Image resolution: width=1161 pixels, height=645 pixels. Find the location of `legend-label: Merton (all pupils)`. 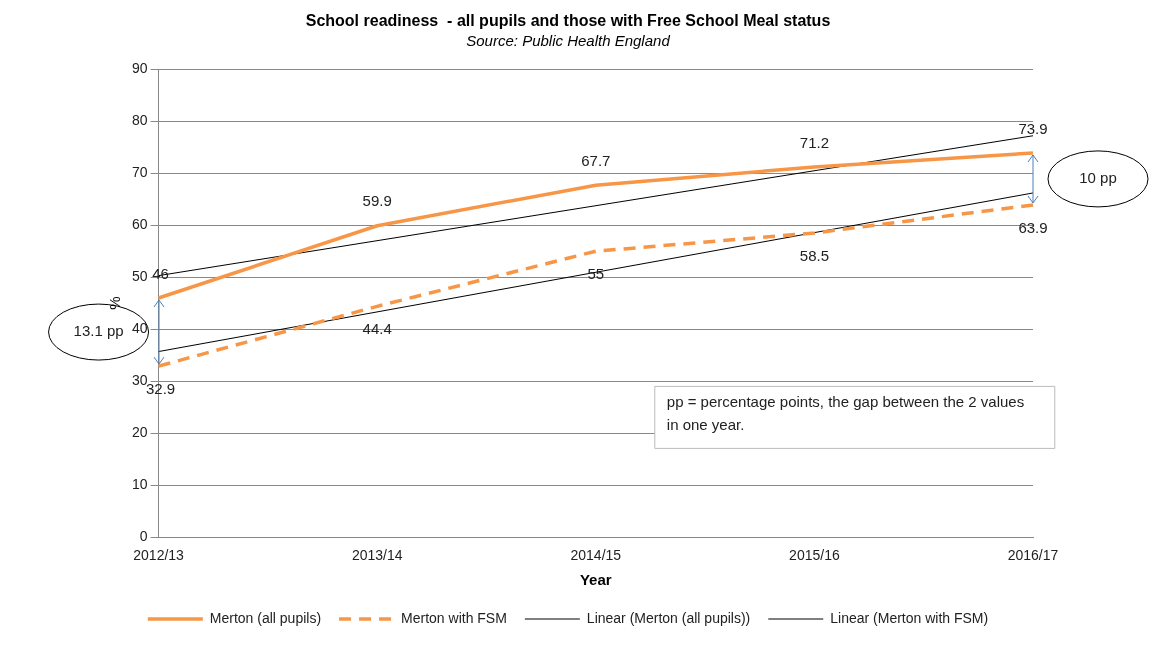

legend-label: Merton (all pupils) is located at coordinates (265, 617).